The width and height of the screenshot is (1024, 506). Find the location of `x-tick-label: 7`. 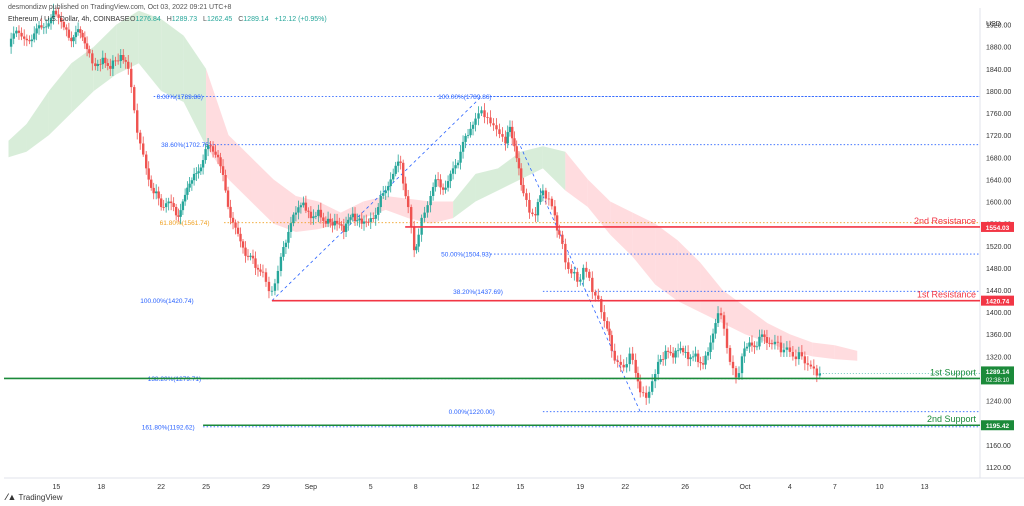

x-tick-label: 7 is located at coordinates (835, 487).